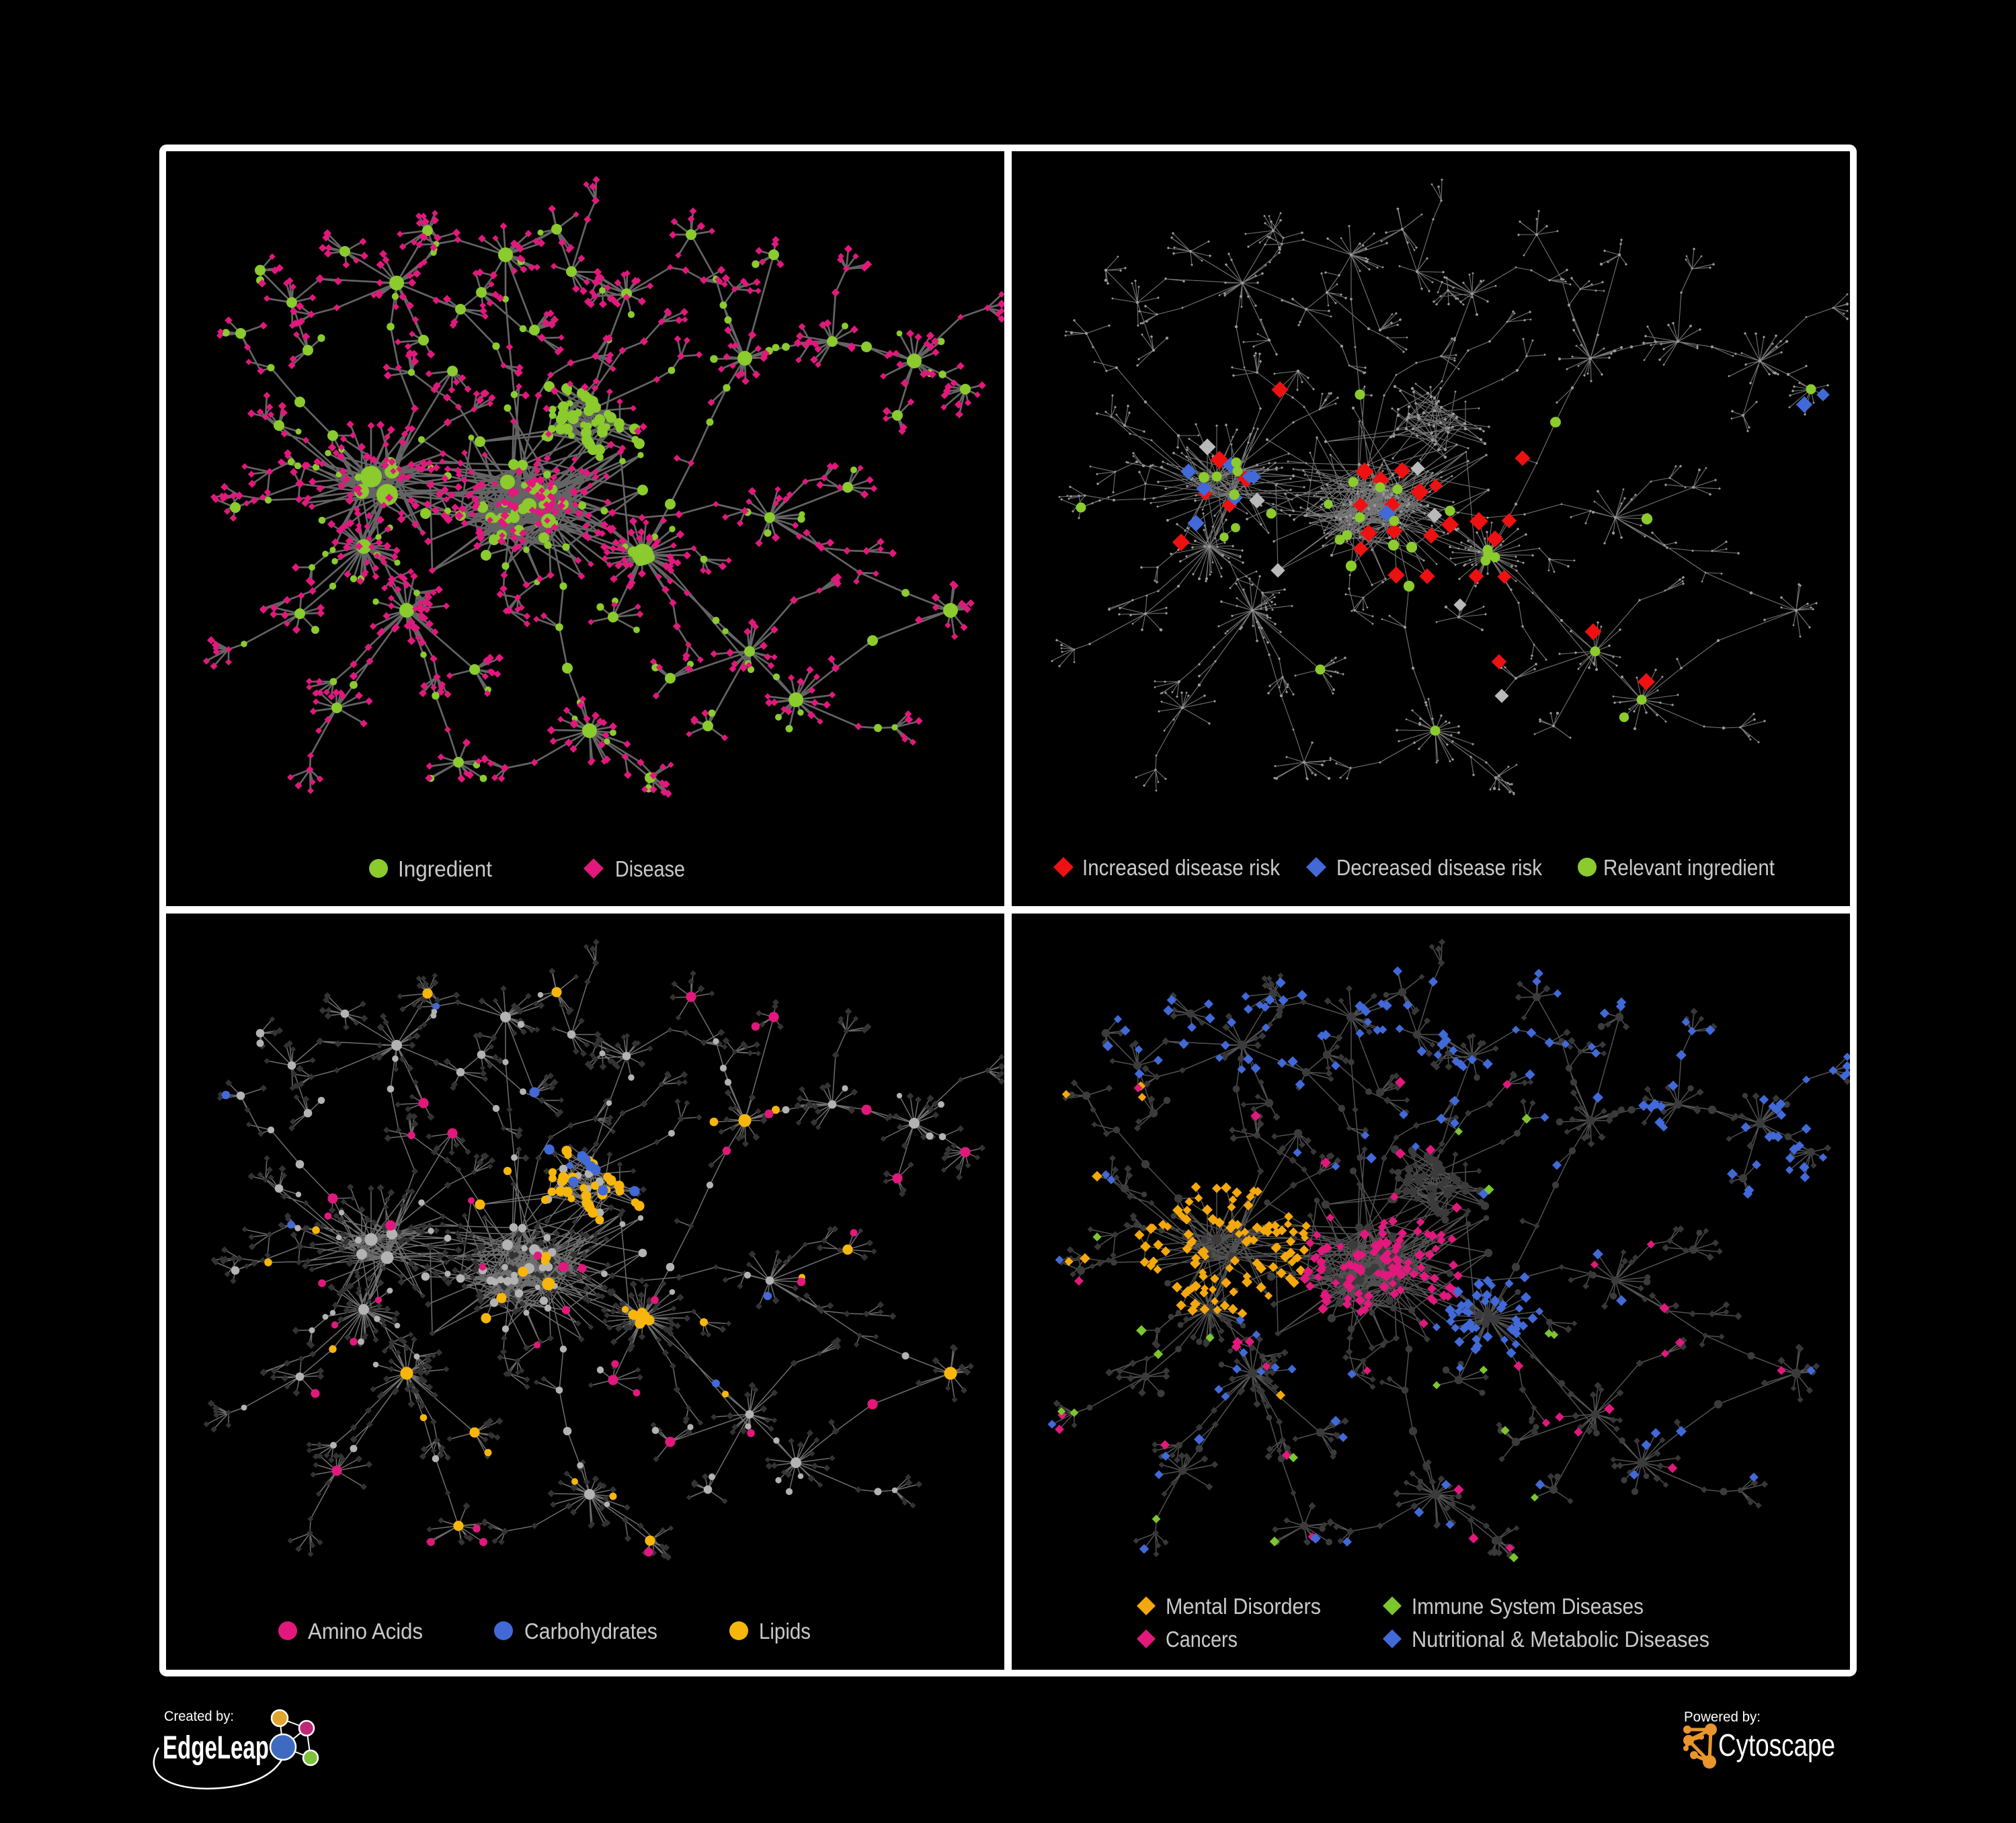  Describe the element at coordinates (650, 868) in the screenshot. I see `svg-text: Disease` at that location.